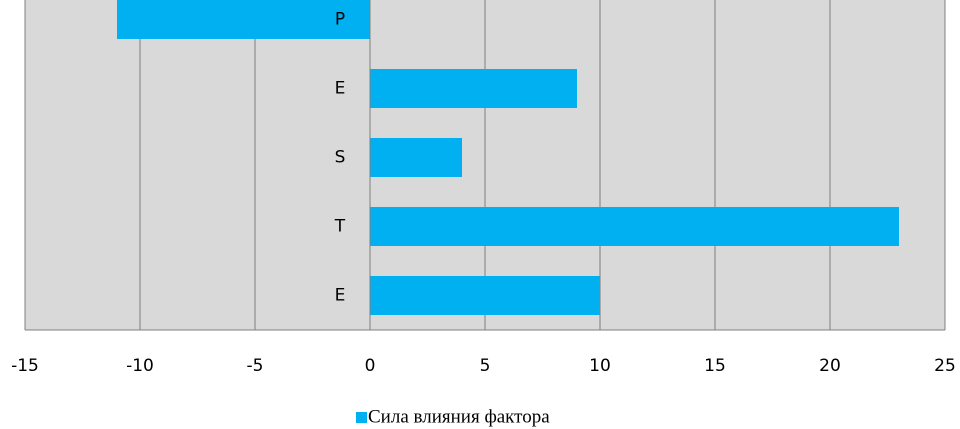  I want to click on x-tick-label: -15, so click(25, 366).